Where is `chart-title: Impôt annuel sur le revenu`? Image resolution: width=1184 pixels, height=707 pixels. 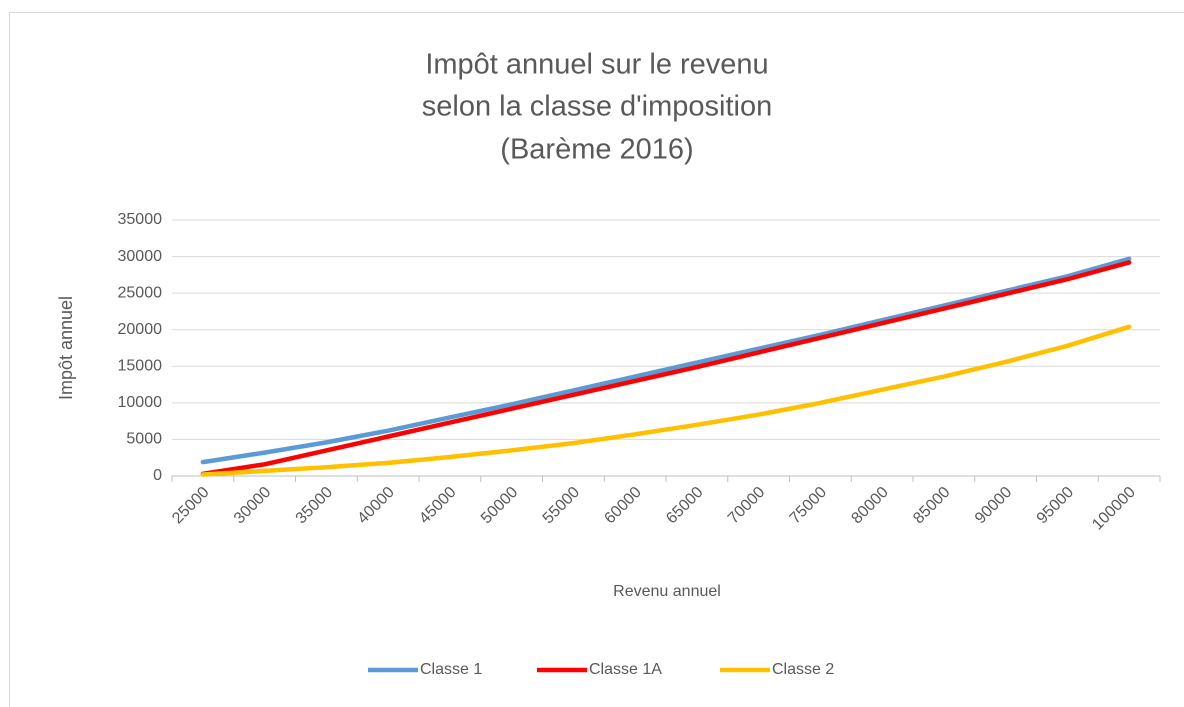 chart-title: Impôt annuel sur le revenu is located at coordinates (596, 65).